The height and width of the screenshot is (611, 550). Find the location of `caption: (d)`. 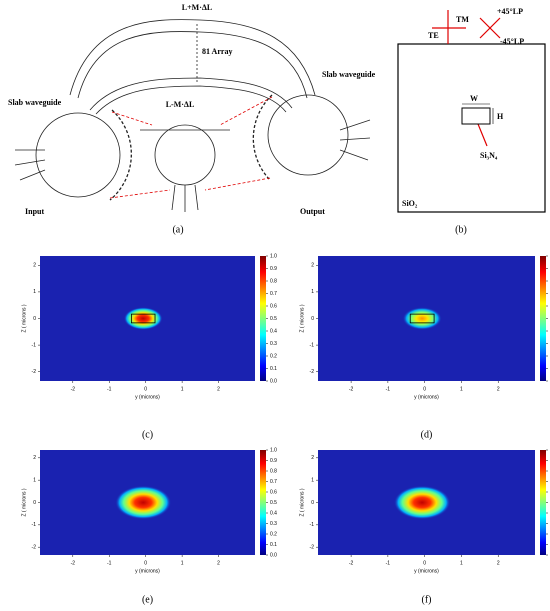

caption: (d) is located at coordinates (427, 434).